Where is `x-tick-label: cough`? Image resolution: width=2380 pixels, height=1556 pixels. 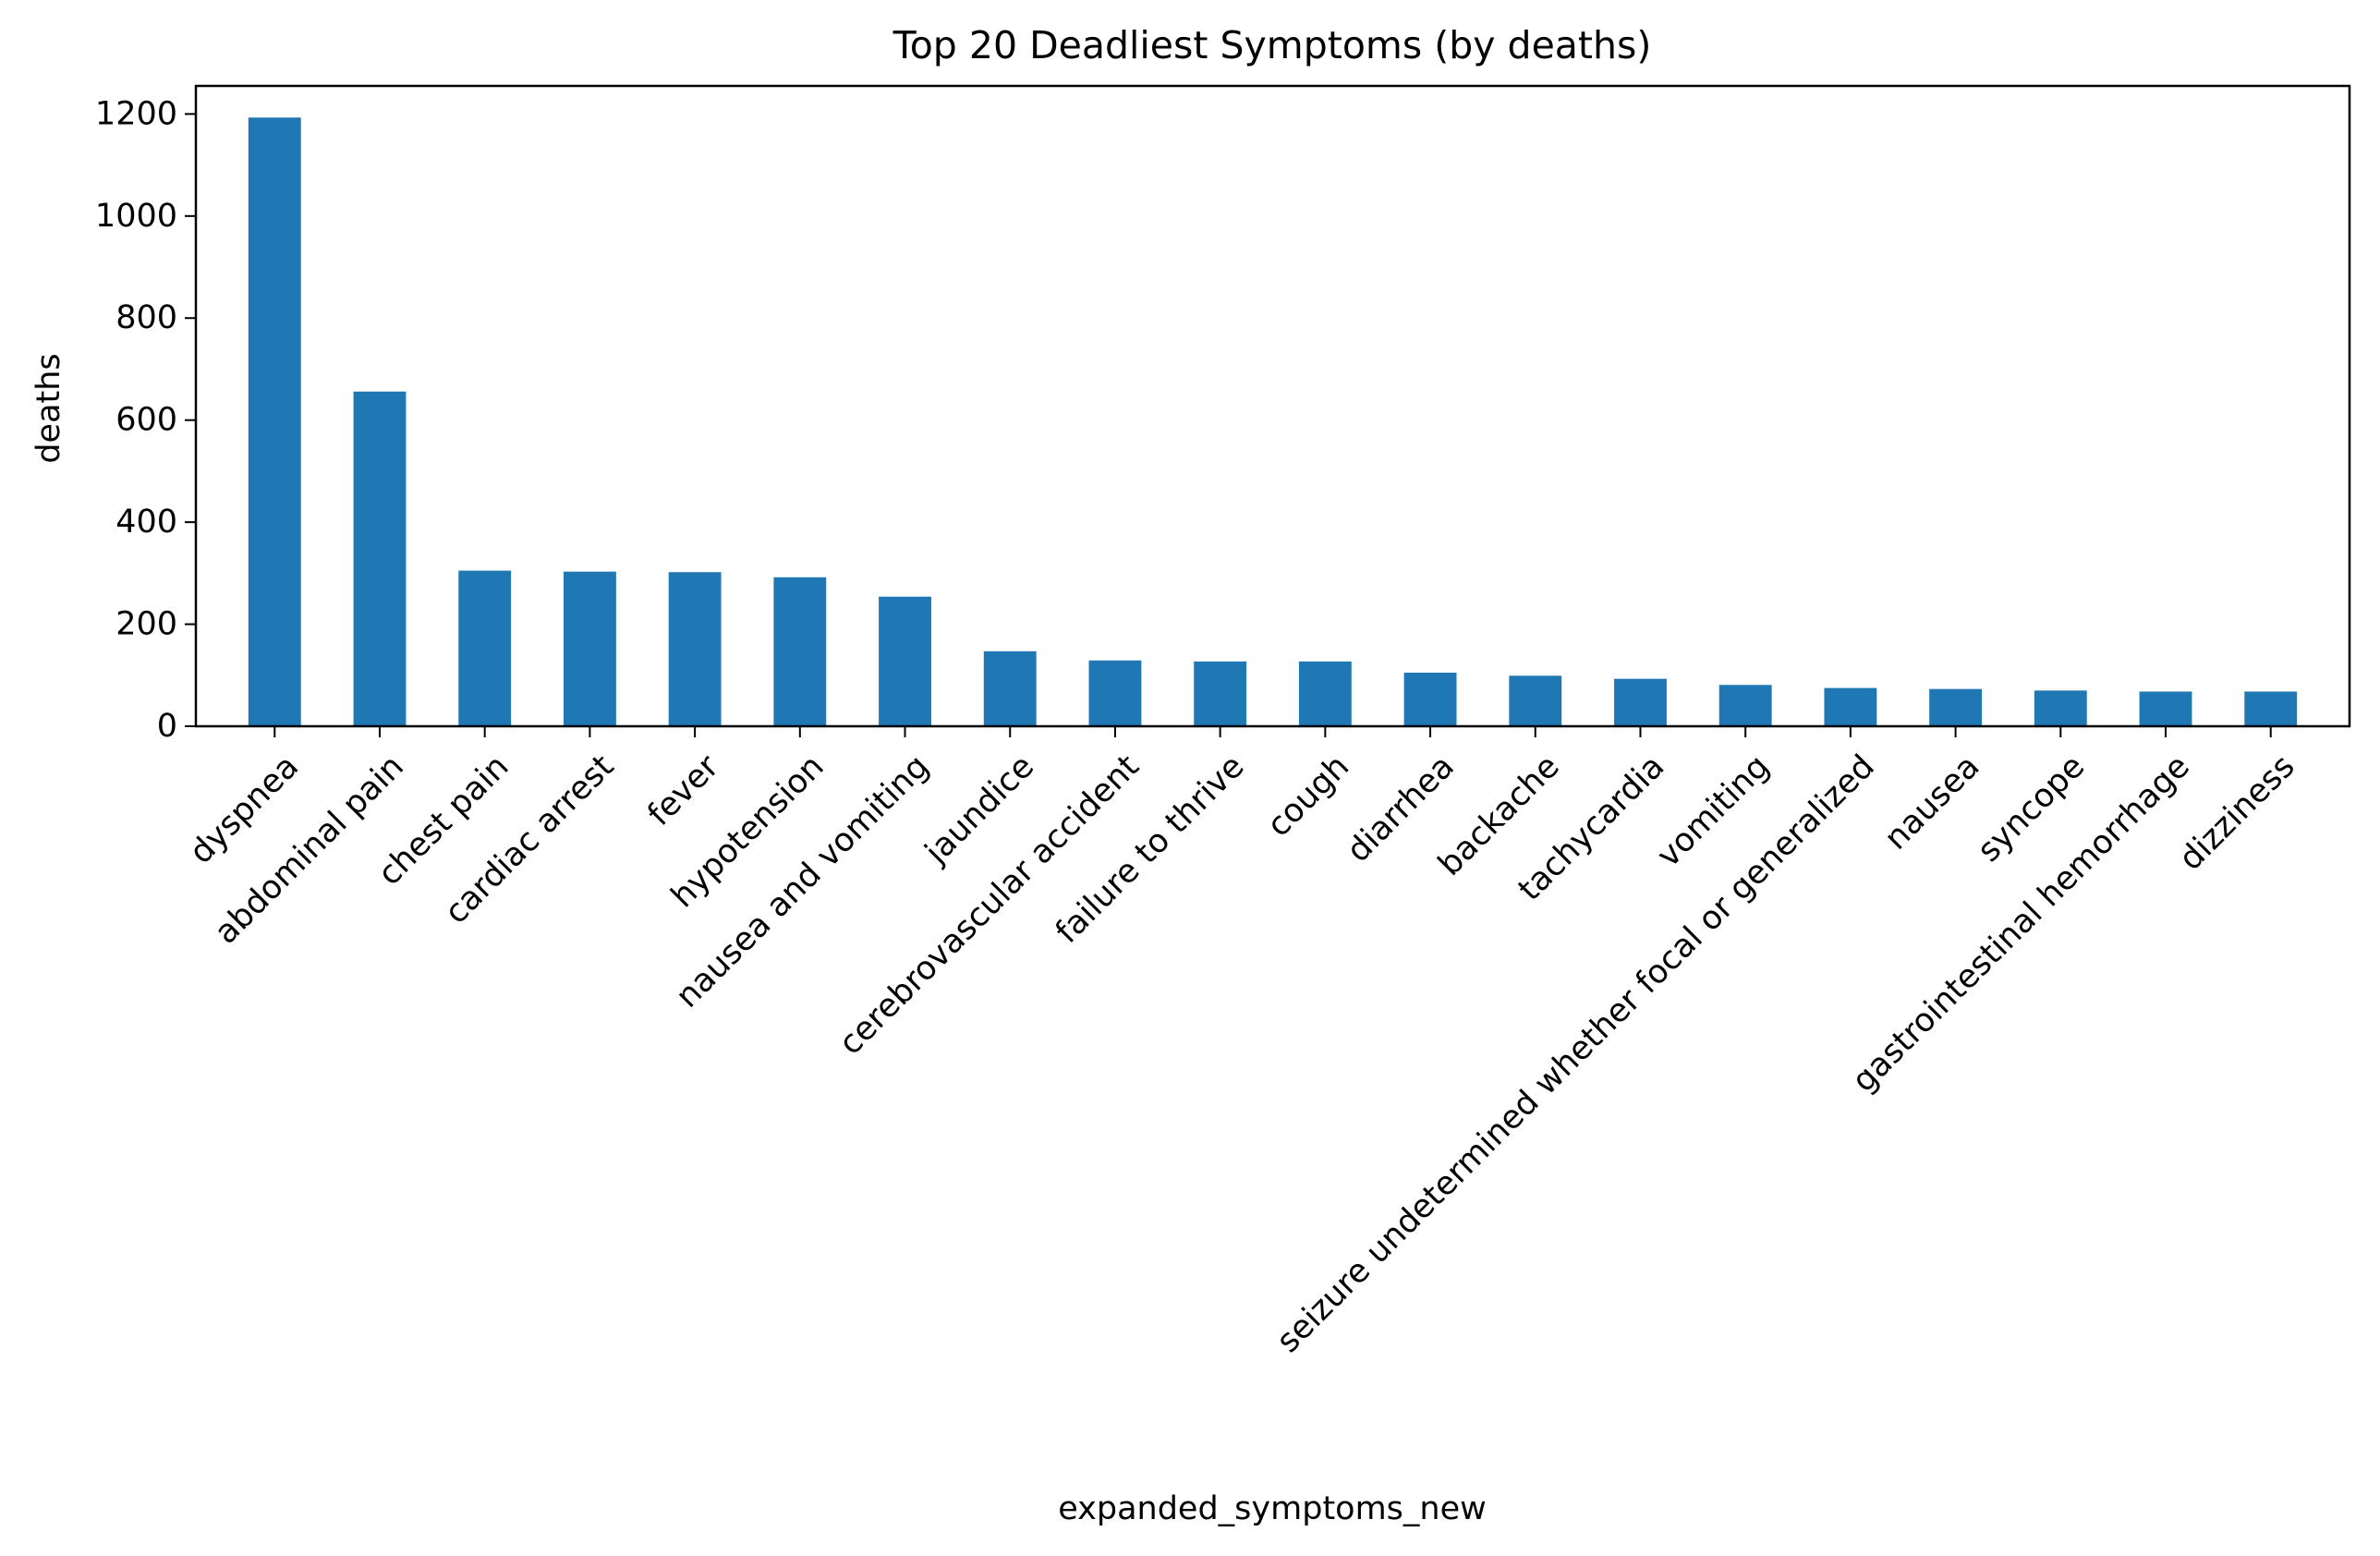
x-tick-label: cough is located at coordinates (1308, 796).